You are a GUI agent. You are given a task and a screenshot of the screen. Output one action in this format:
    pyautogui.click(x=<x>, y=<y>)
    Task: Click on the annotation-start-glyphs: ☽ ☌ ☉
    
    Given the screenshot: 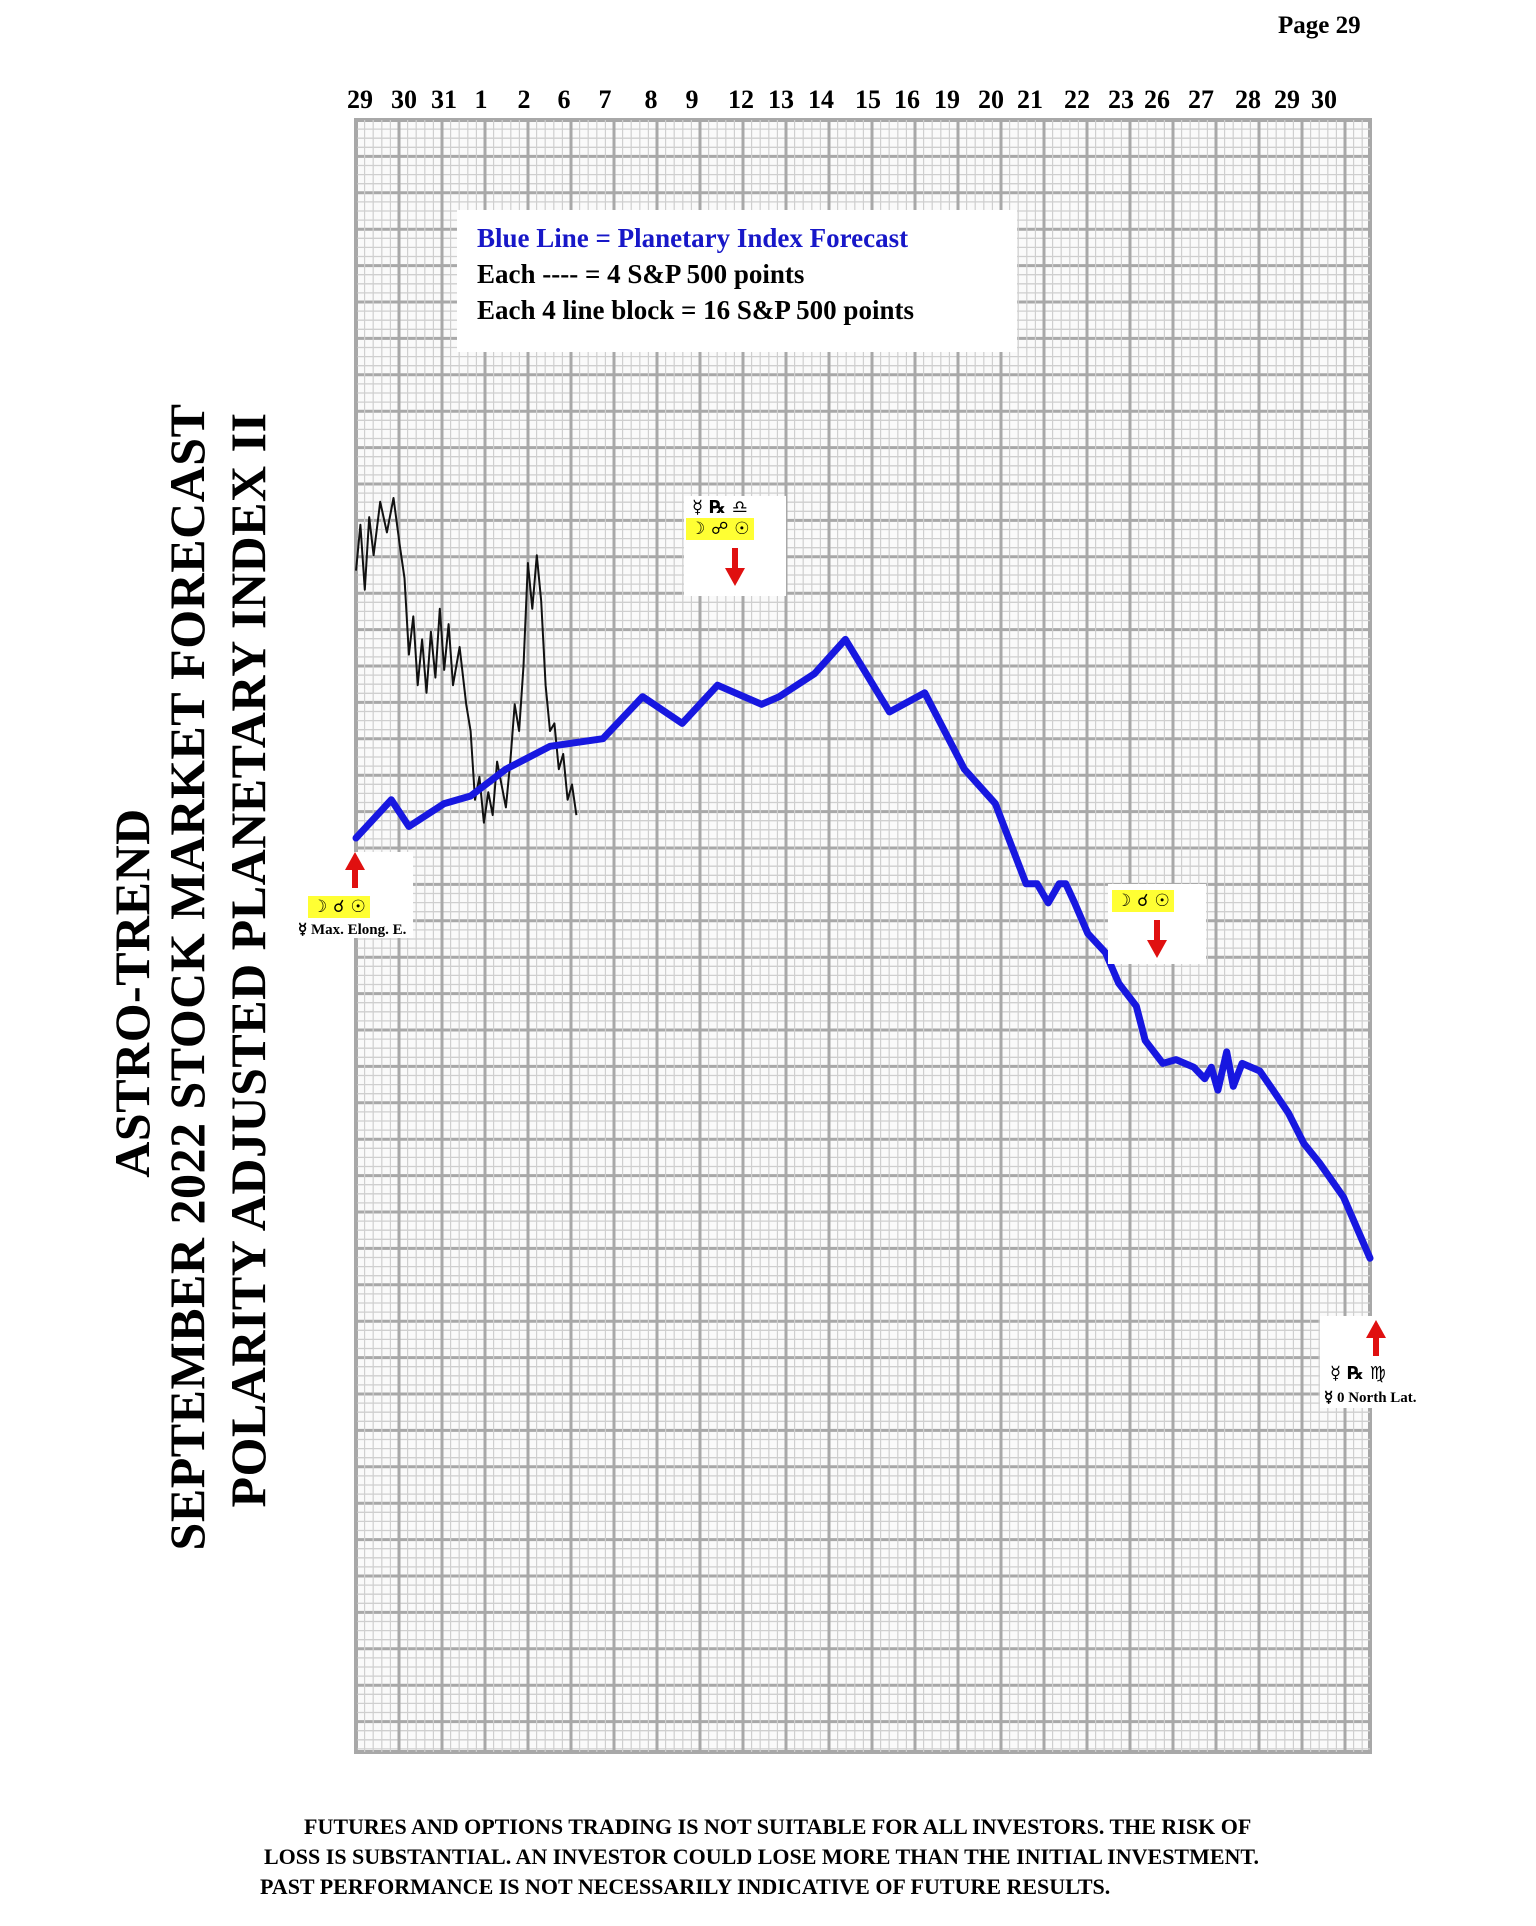 What is the action you would take?
    pyautogui.click(x=339, y=907)
    